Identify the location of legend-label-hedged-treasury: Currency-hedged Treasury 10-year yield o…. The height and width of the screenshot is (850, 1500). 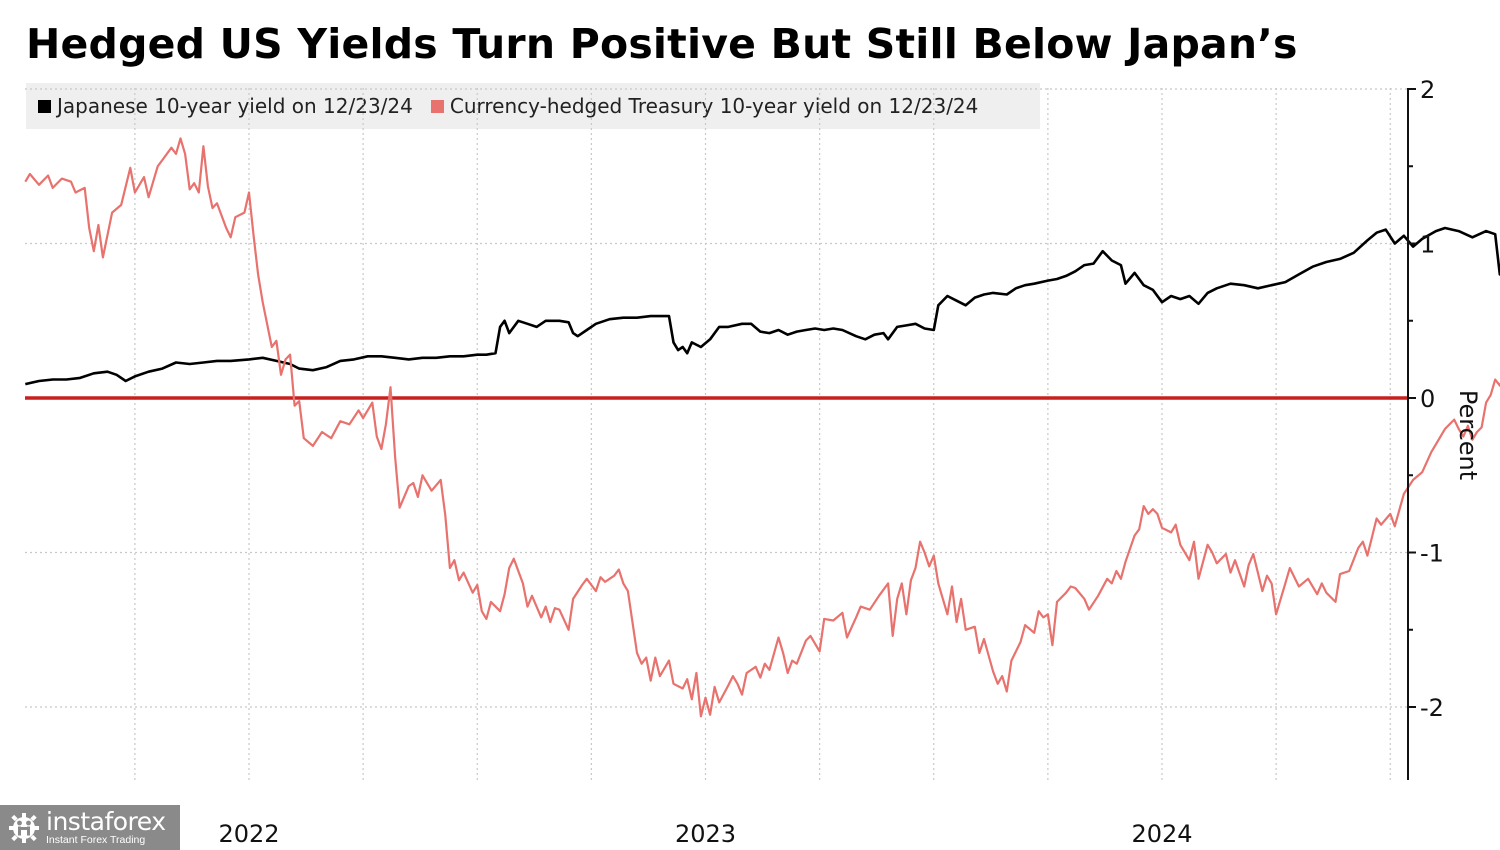
(714, 106).